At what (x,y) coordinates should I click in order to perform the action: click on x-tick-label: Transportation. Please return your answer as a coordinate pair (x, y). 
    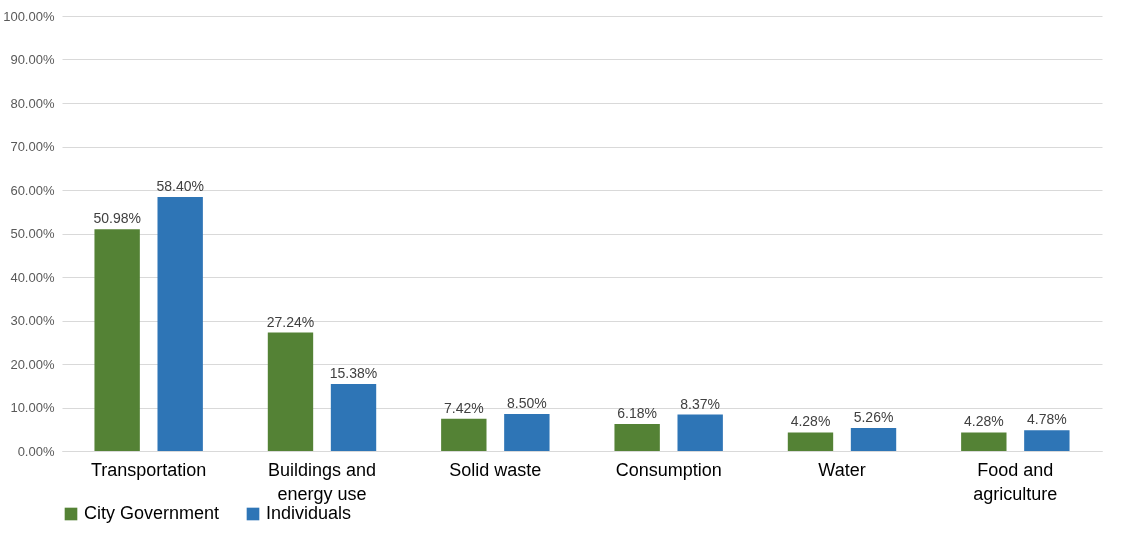
    Looking at the image, I should click on (148, 469).